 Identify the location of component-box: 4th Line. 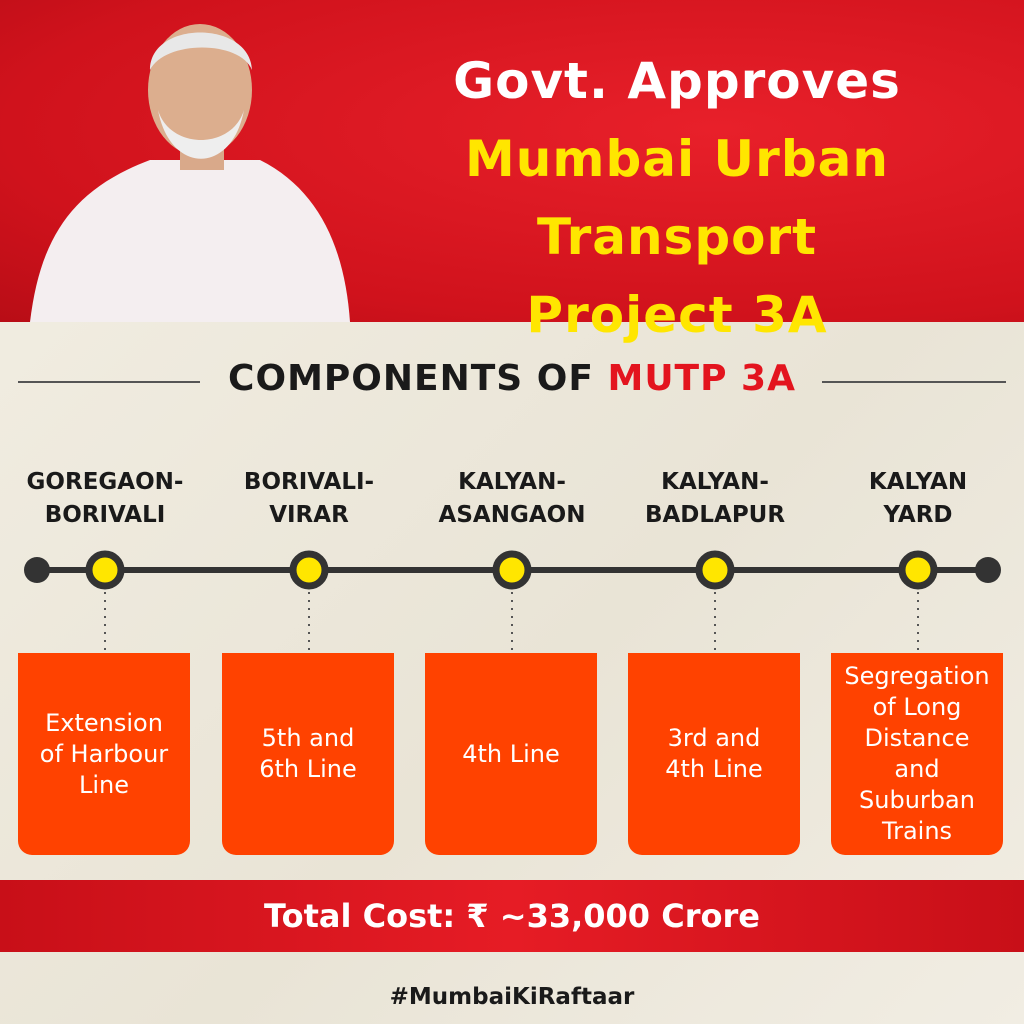
(511, 754).